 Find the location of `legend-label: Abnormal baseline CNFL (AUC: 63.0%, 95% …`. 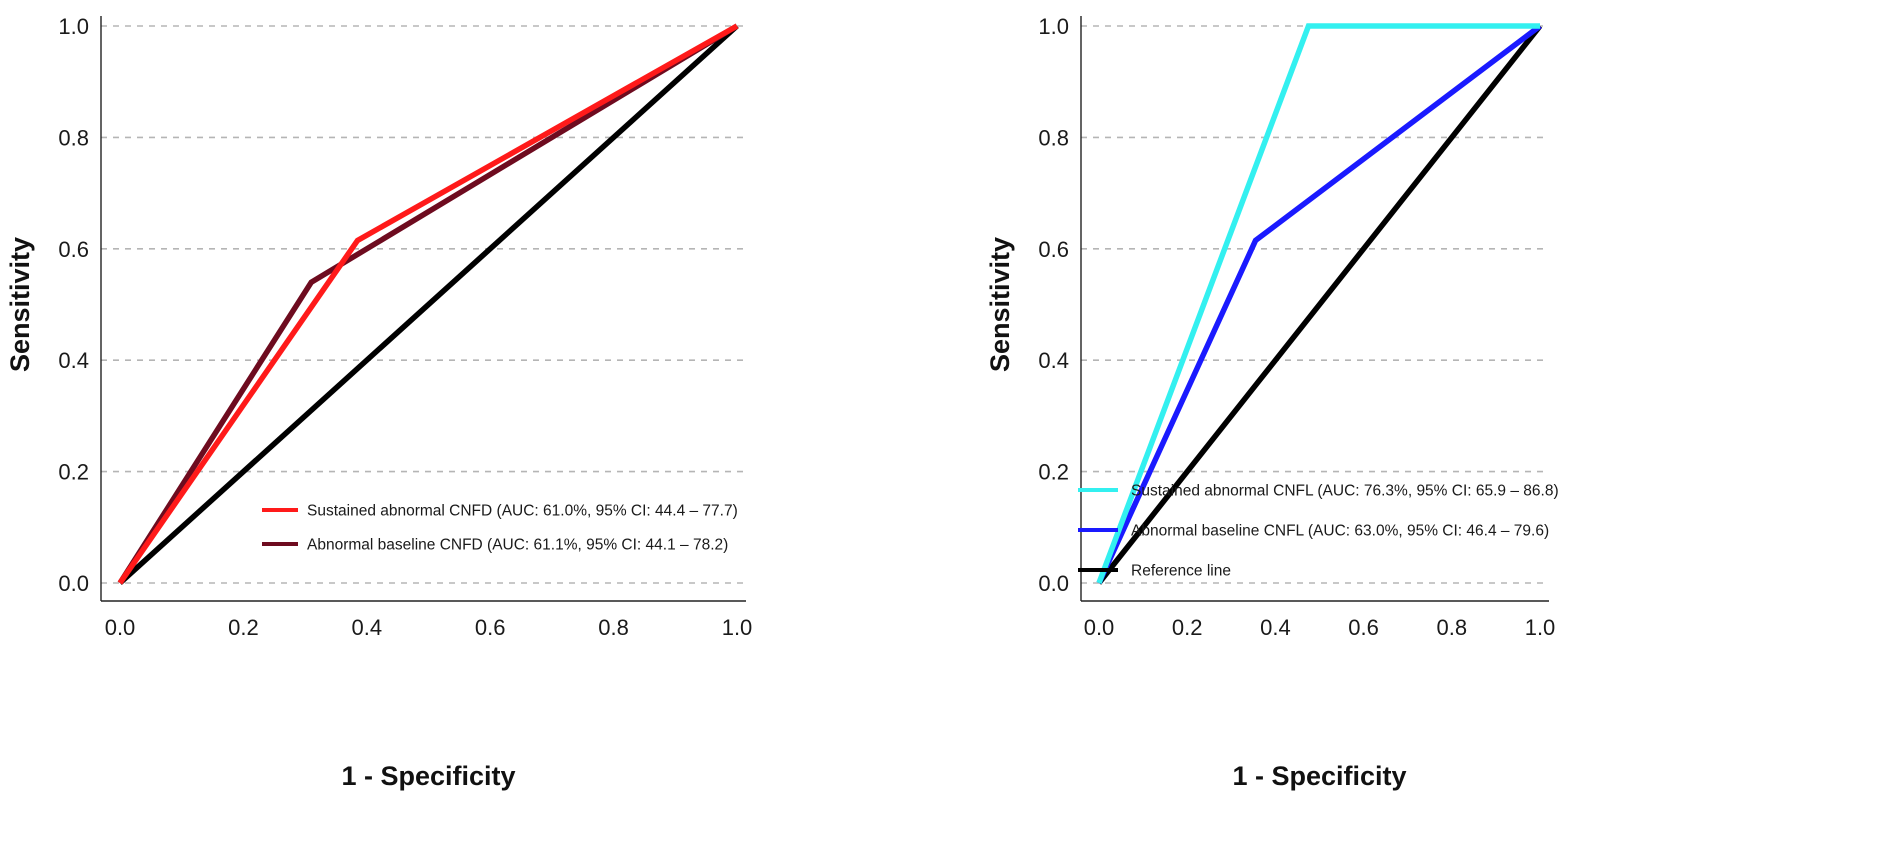

legend-label: Abnormal baseline CNFL (AUC: 63.0%, 95% … is located at coordinates (1340, 531).